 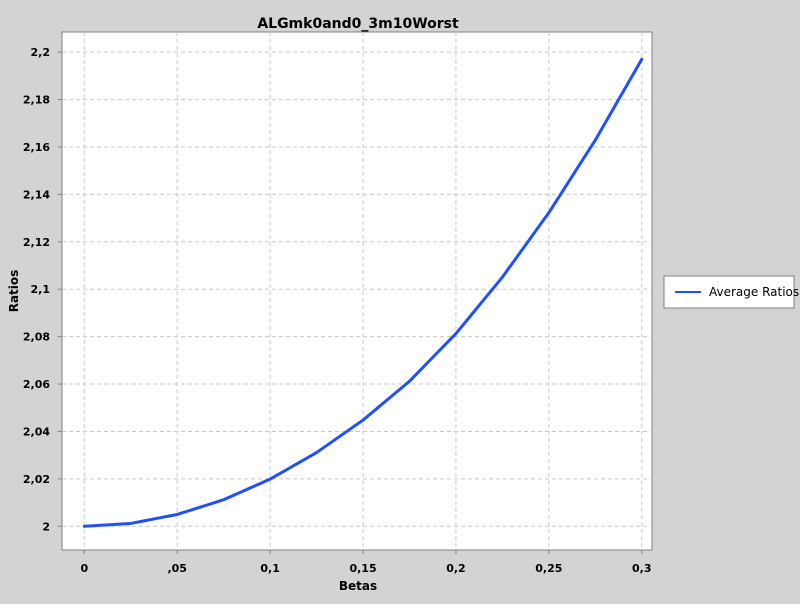 I want to click on legend-label: Average Ratios, so click(x=754, y=292).